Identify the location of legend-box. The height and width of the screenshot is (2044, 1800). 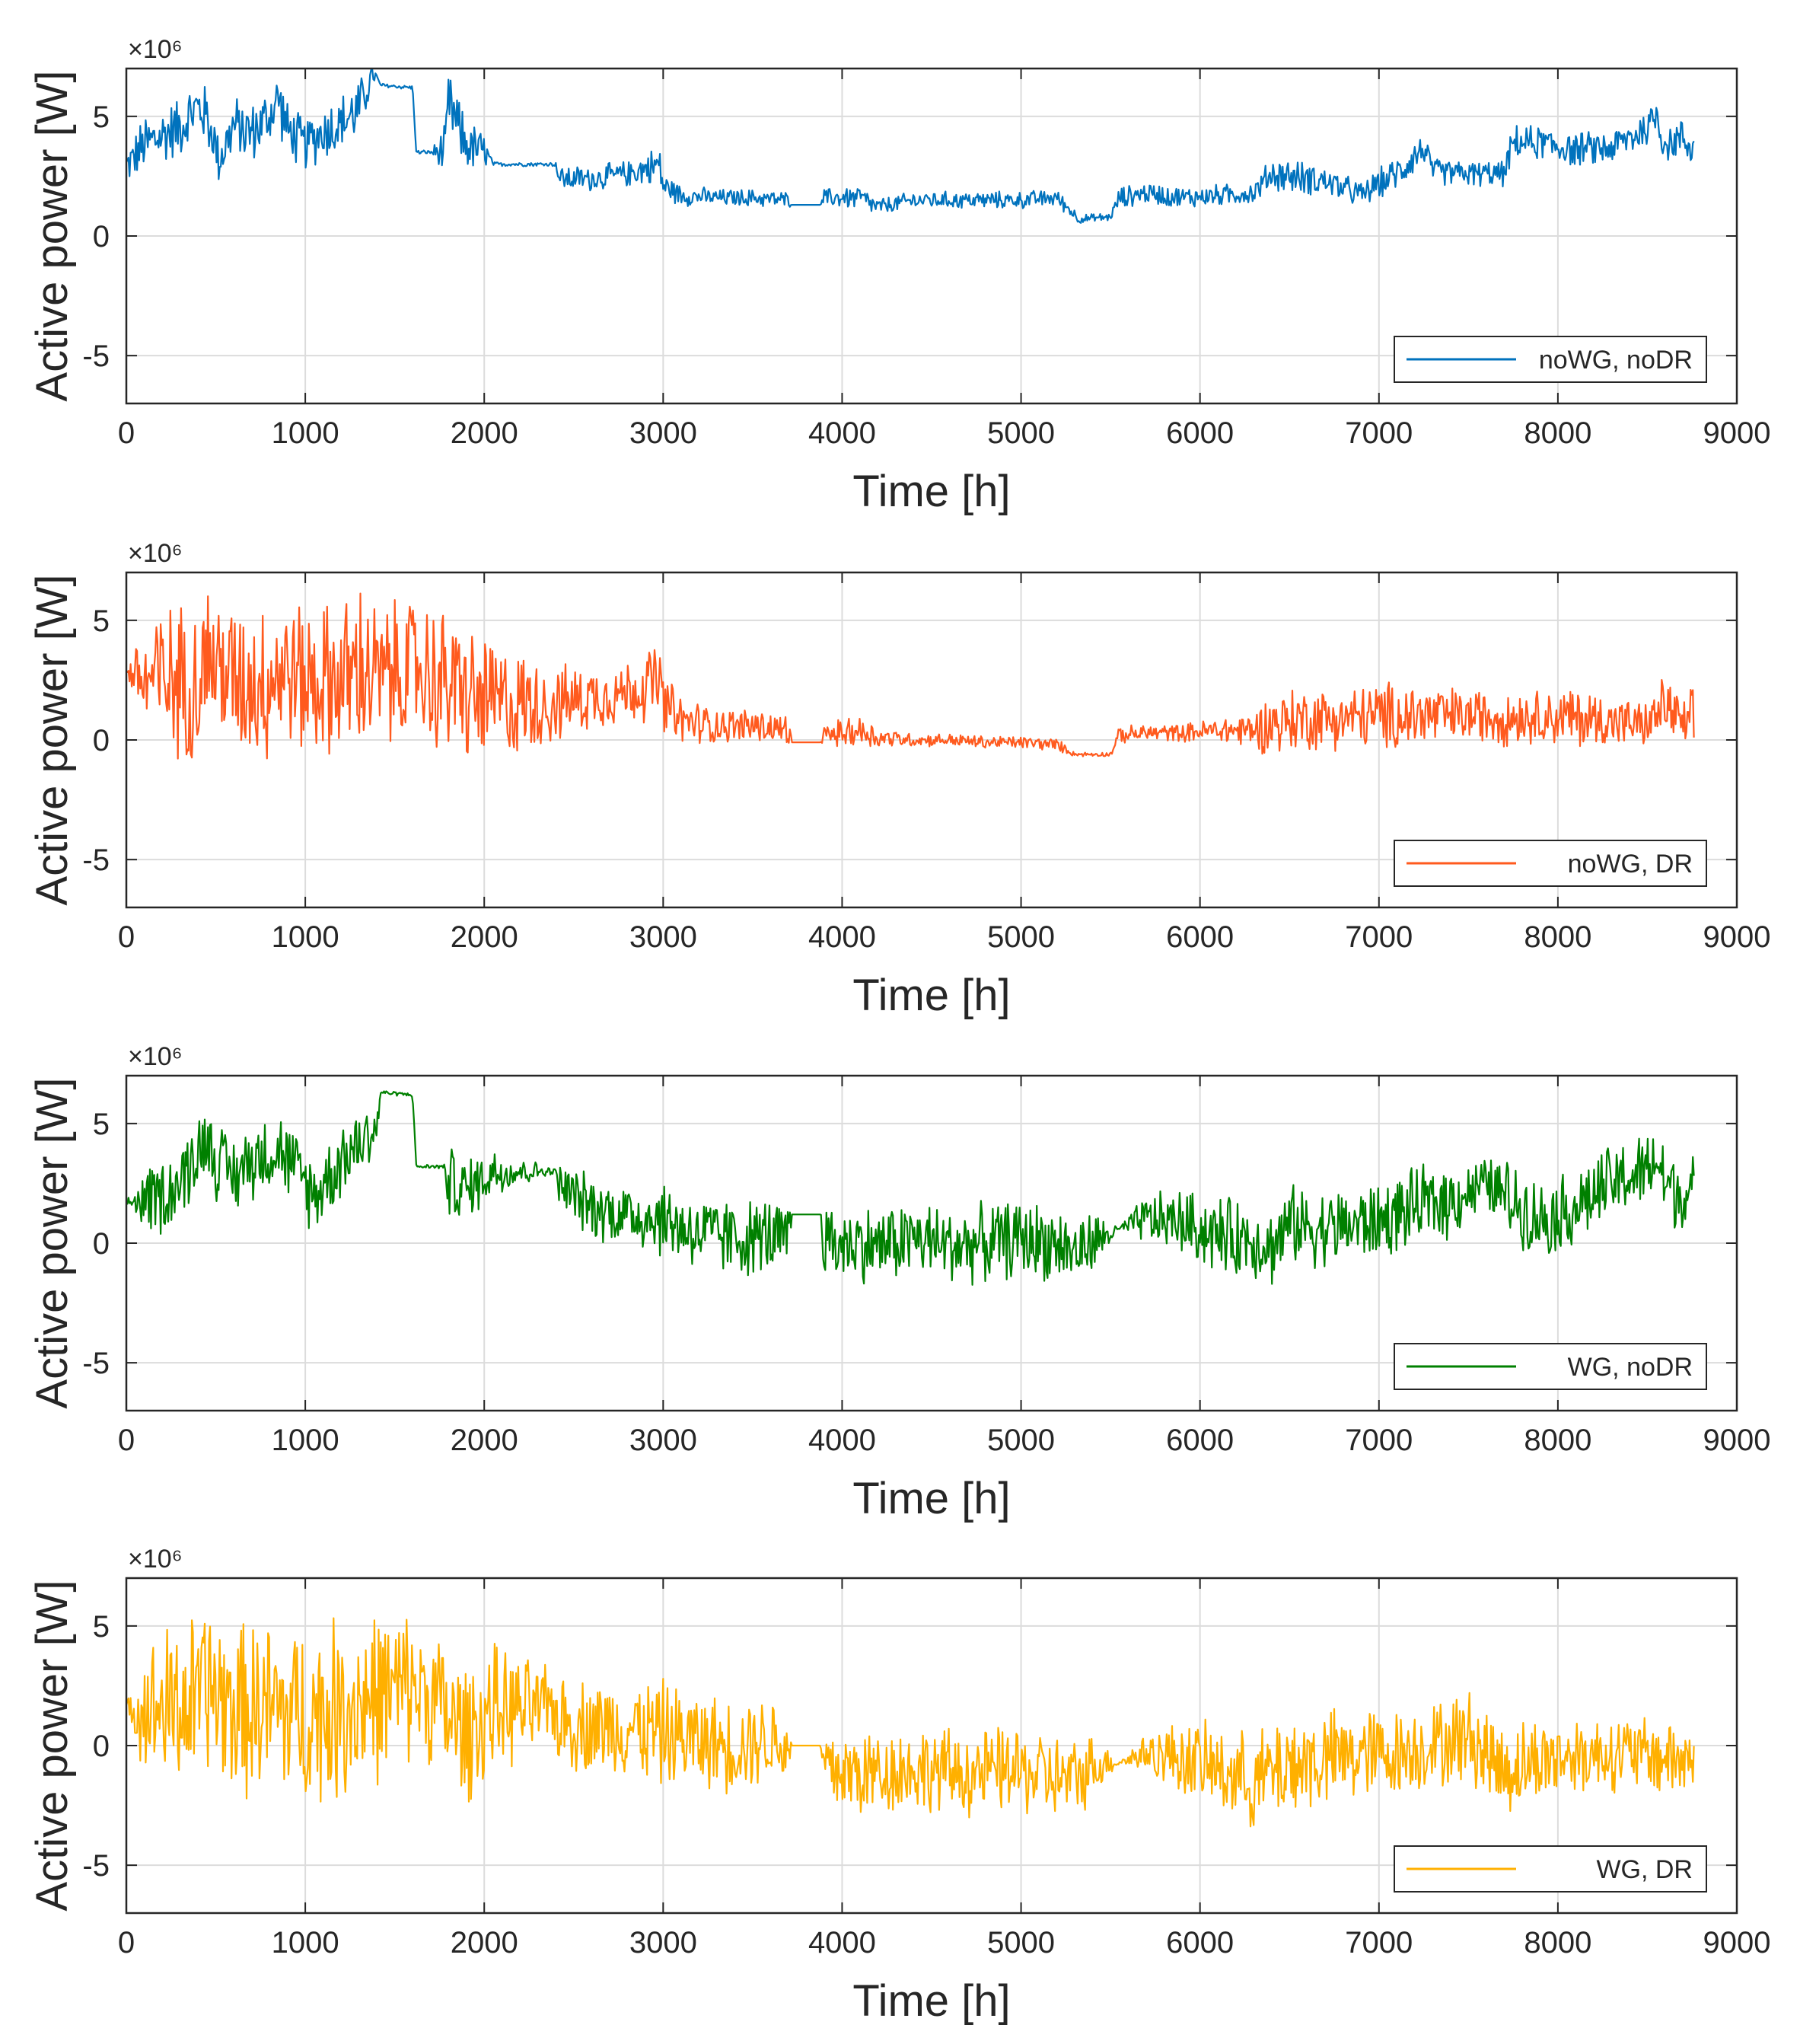
(1550, 1869).